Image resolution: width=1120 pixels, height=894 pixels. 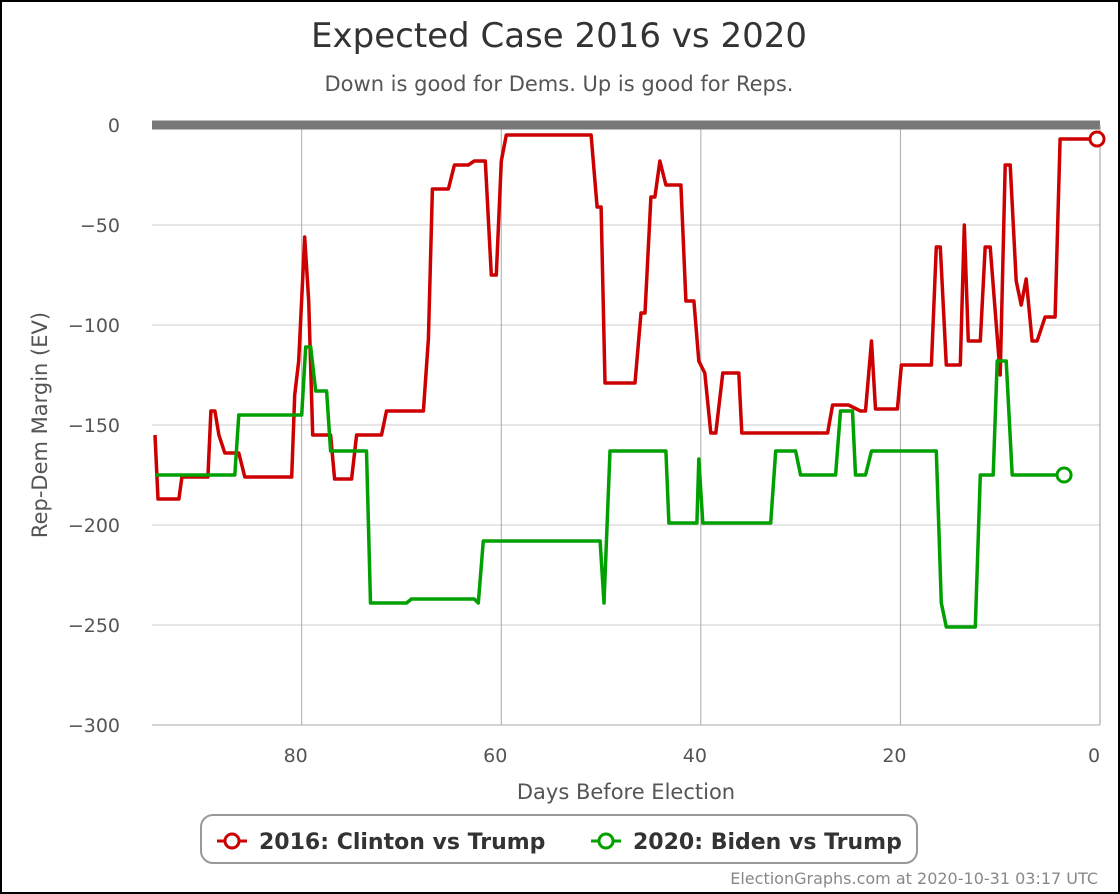 I want to click on y-tick-label: −300, so click(x=94, y=726).